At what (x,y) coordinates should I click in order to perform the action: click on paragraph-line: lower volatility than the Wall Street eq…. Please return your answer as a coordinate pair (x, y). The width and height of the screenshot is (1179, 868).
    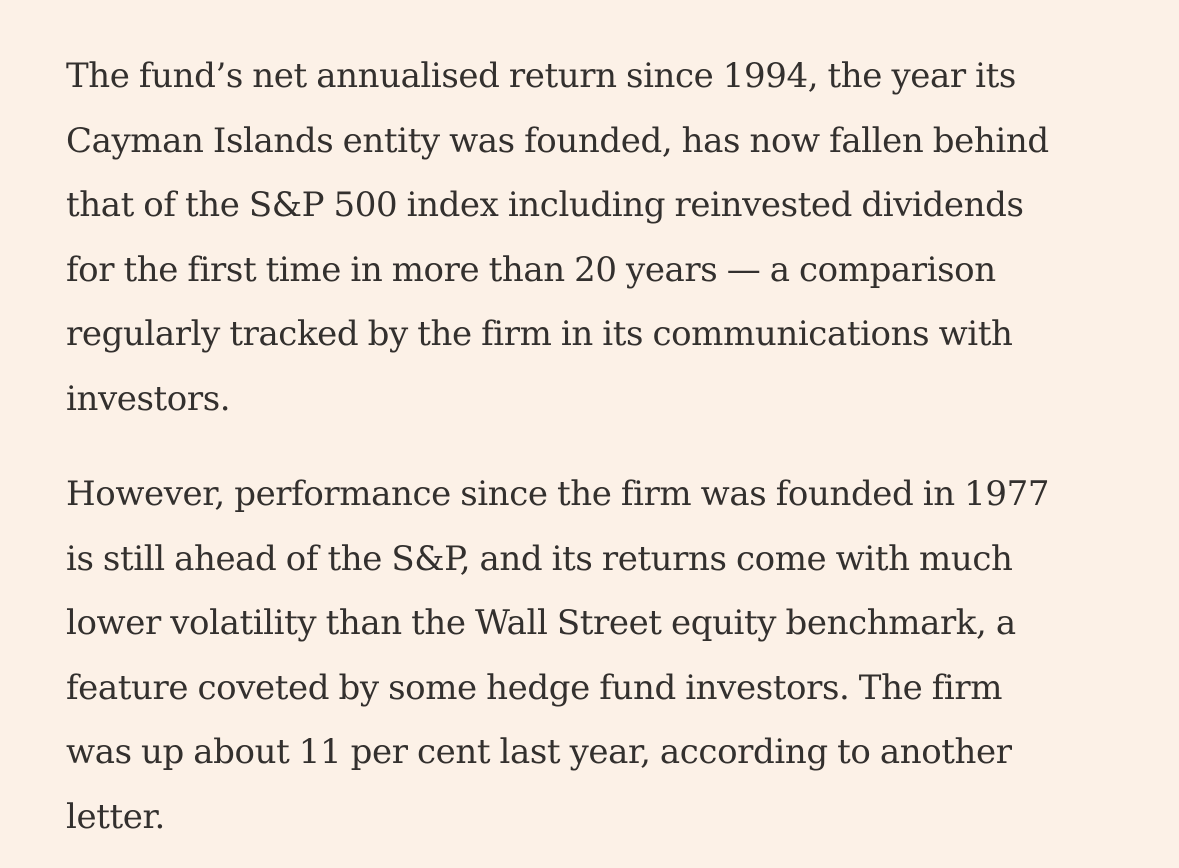
    Looking at the image, I should click on (541, 623).